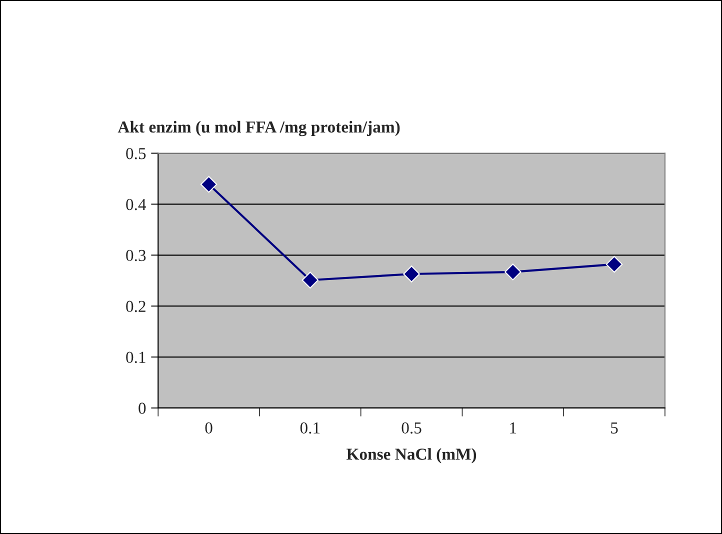  Describe the element at coordinates (136, 154) in the screenshot. I see `y-tick-label: 0.5` at that location.